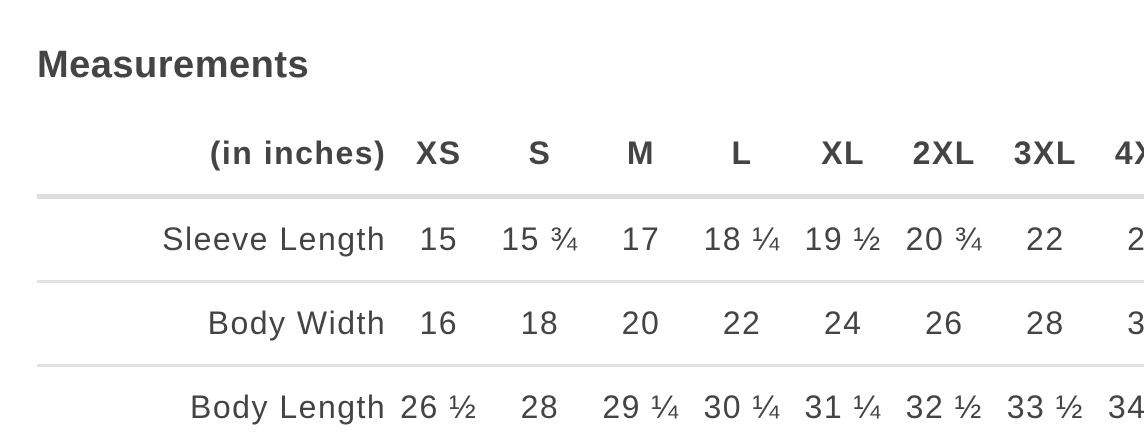 The height and width of the screenshot is (448, 1144). I want to click on measurement-cell: 24, so click(843, 324).